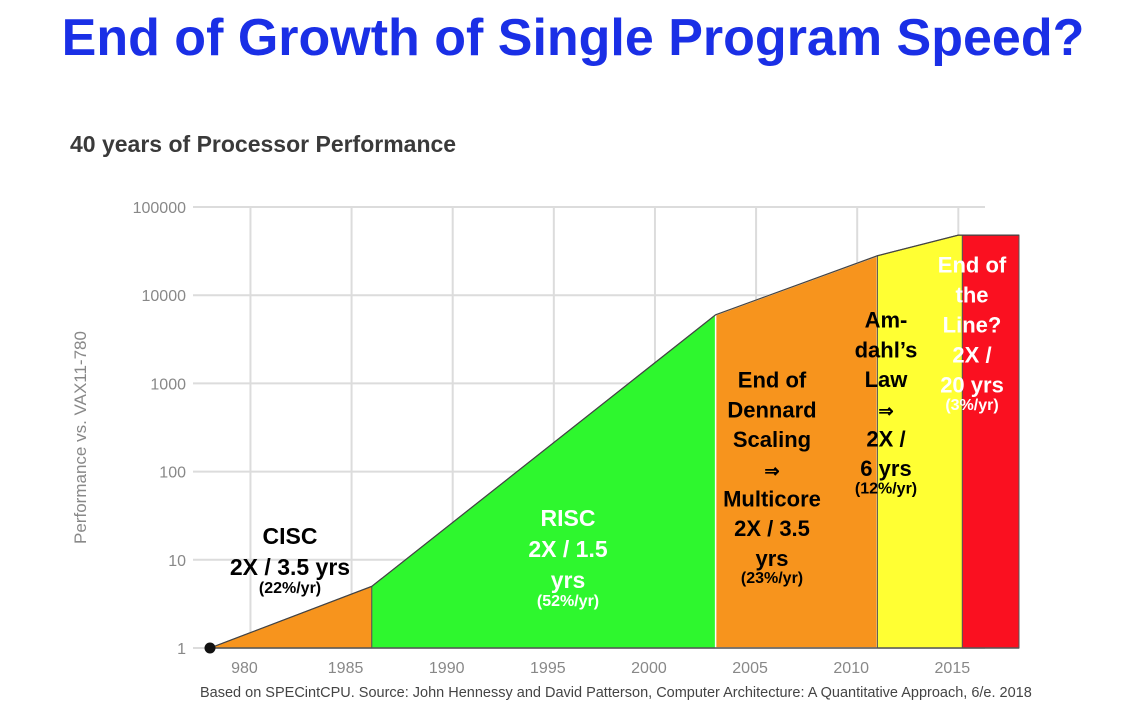  What do you see at coordinates (750, 668) in the screenshot?
I see `x-tick-label: 2005` at bounding box center [750, 668].